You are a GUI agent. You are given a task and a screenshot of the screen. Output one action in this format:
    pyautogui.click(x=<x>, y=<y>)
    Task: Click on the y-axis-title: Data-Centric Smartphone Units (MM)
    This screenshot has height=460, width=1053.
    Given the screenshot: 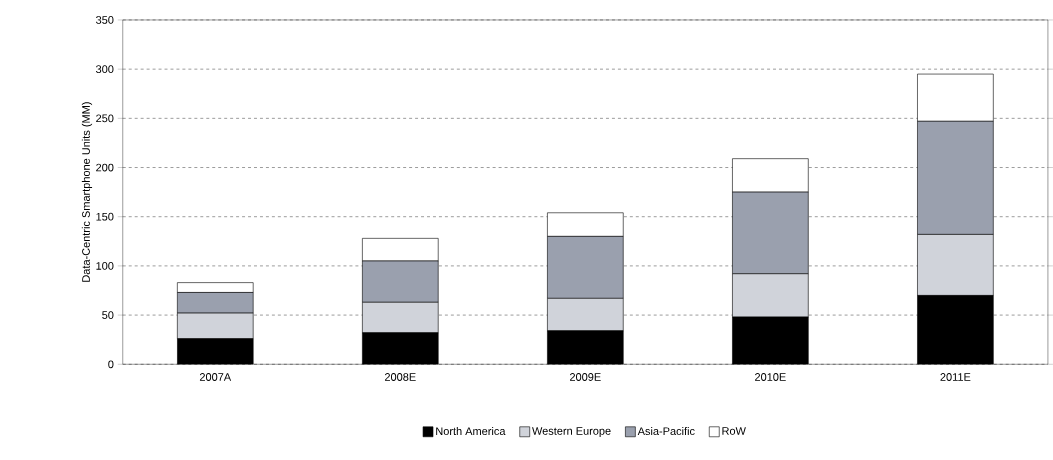 What is the action you would take?
    pyautogui.click(x=87, y=192)
    